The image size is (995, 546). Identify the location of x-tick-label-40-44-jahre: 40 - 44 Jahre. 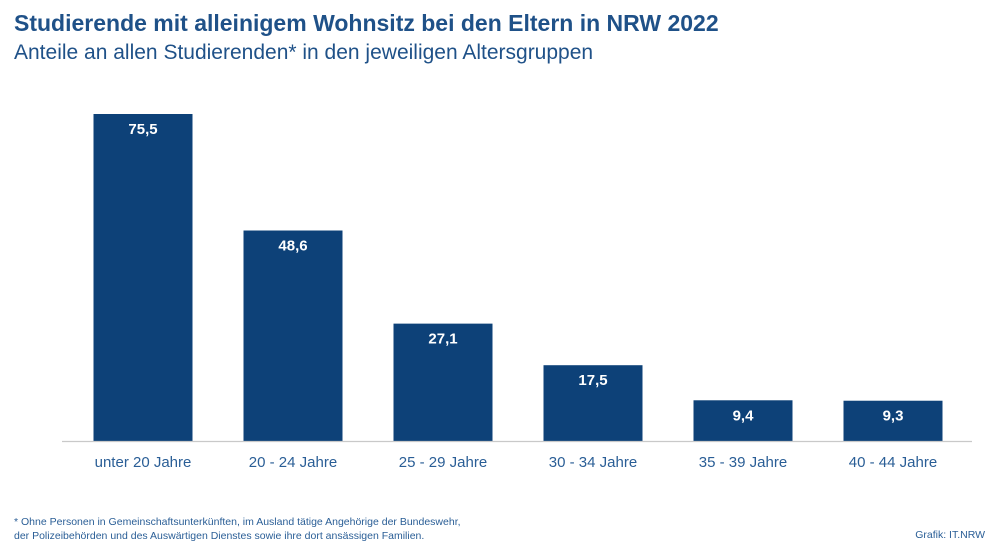
(893, 462).